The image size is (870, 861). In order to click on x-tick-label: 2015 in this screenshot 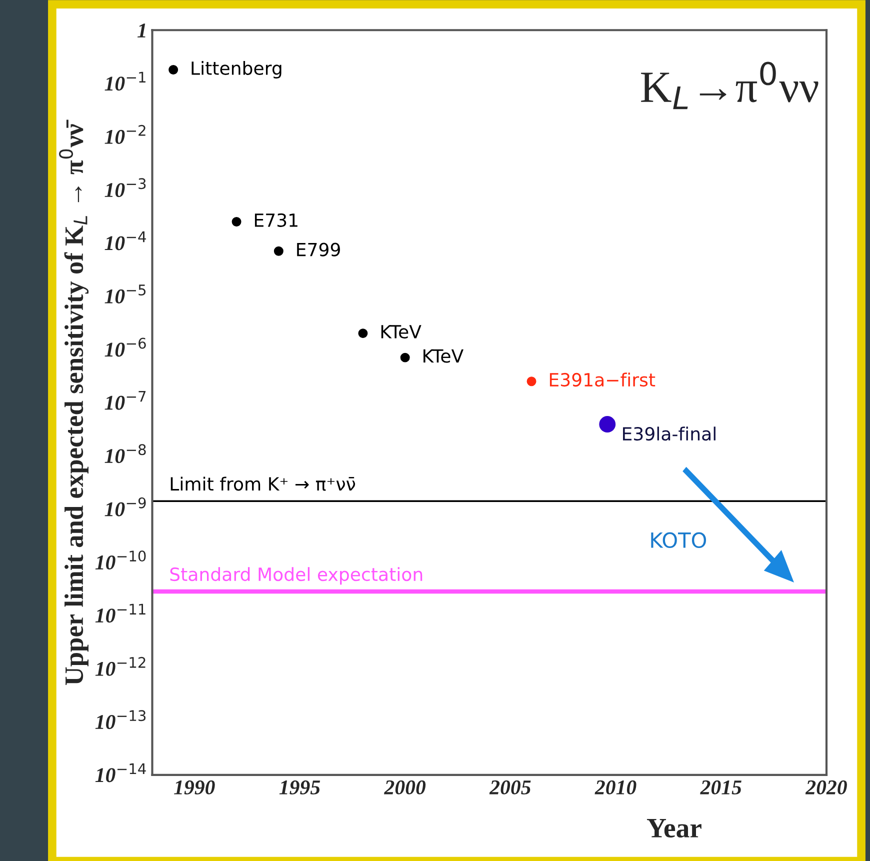, I will do `click(721, 787)`.